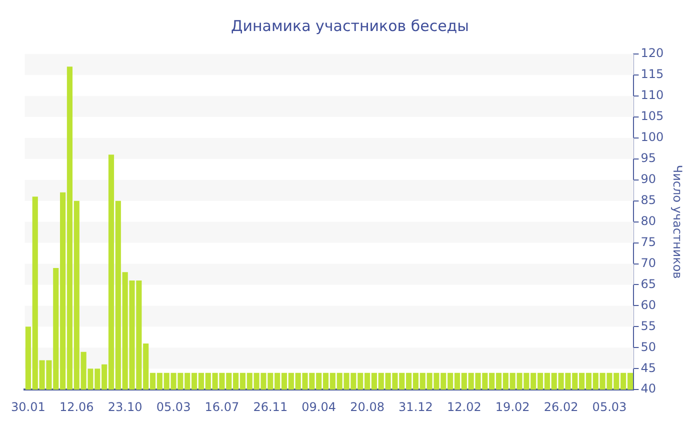  What do you see at coordinates (415, 407) in the screenshot?
I see `x-tick-label: 31.12` at bounding box center [415, 407].